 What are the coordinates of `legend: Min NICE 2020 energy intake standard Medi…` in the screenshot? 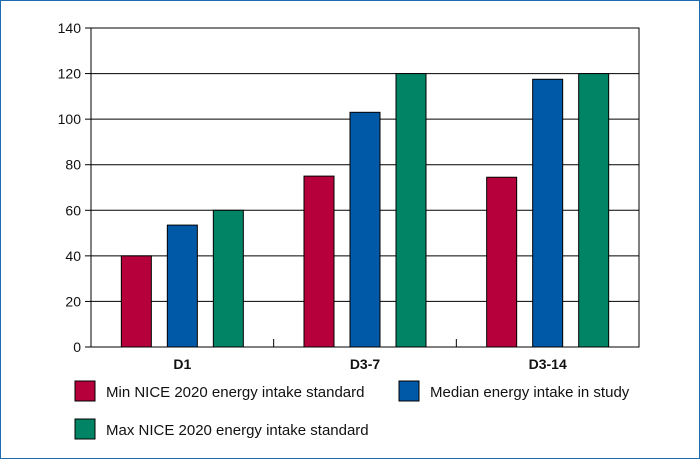 It's located at (352, 410).